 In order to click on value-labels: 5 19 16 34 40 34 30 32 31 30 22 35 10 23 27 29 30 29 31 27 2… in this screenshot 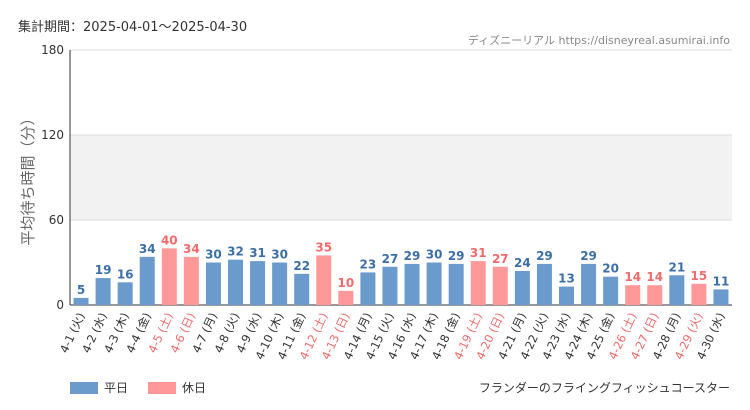, I will do `click(403, 265)`.